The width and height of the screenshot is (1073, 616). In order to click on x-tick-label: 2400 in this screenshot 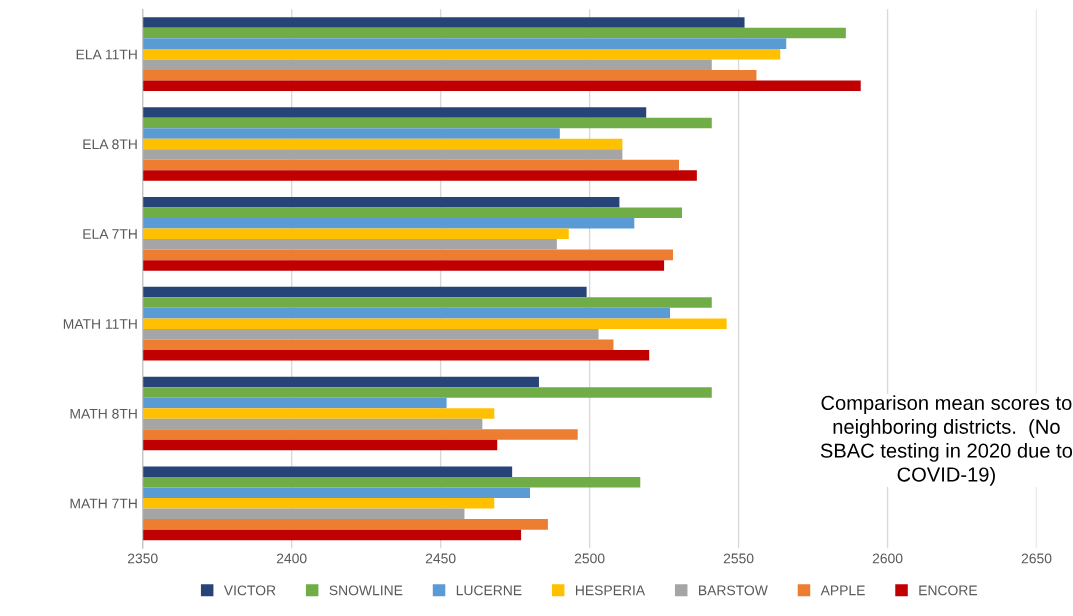, I will do `click(291, 558)`.